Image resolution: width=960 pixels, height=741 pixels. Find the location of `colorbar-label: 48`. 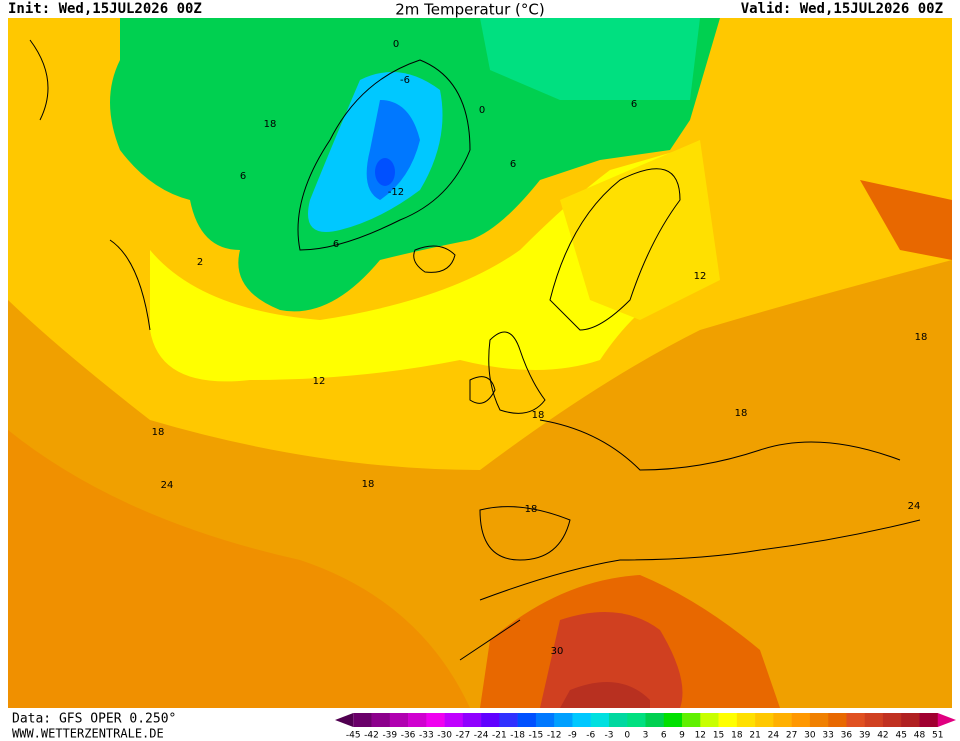

colorbar-label: 48 is located at coordinates (920, 736).